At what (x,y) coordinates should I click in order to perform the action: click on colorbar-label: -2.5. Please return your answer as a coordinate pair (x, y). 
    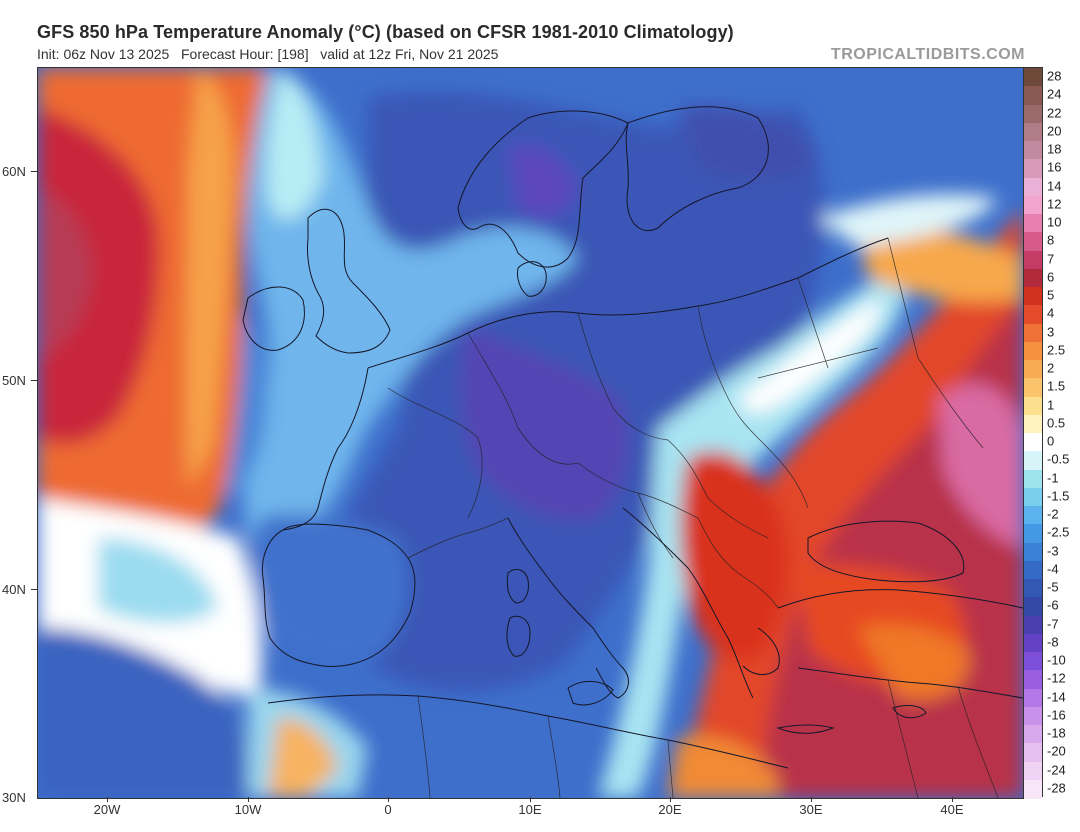
    Looking at the image, I should click on (1058, 532).